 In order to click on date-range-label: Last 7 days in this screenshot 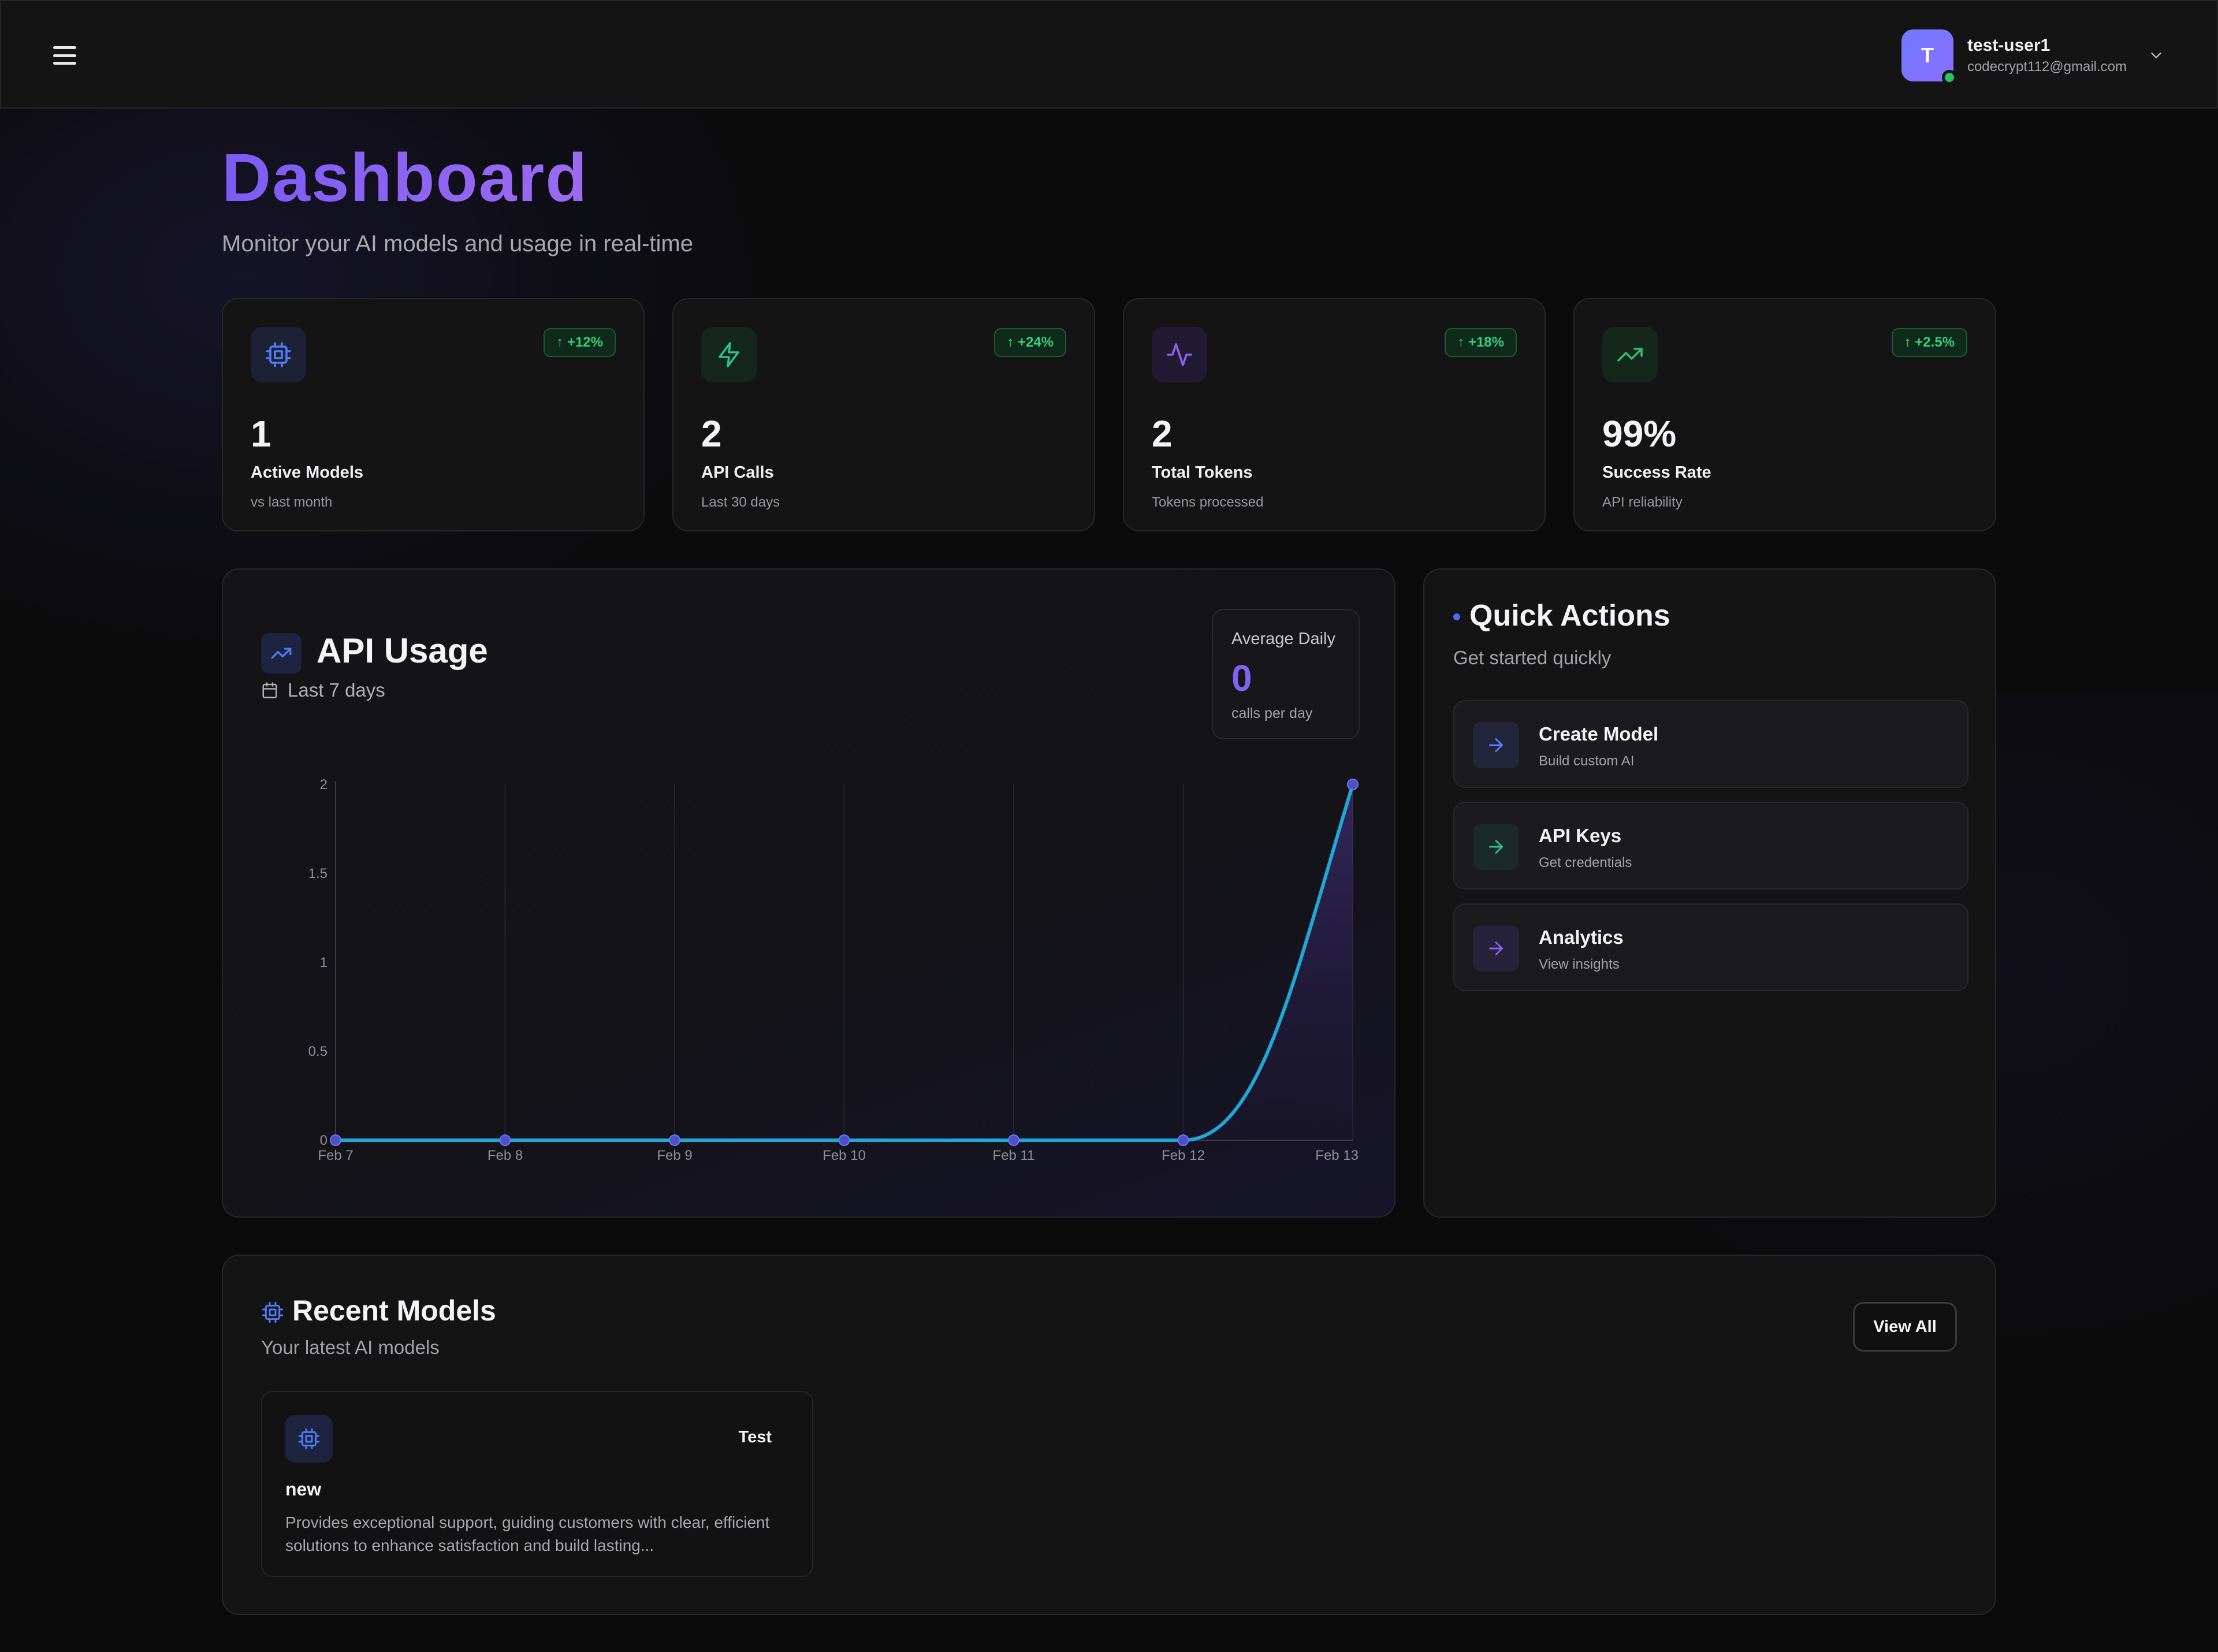, I will do `click(336, 690)`.